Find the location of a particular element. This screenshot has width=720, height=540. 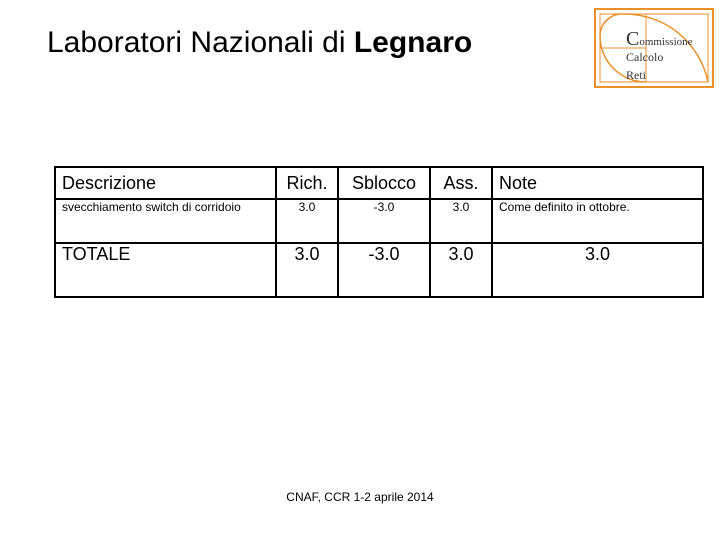

header-descrizione: Descrizione is located at coordinates (165, 183).